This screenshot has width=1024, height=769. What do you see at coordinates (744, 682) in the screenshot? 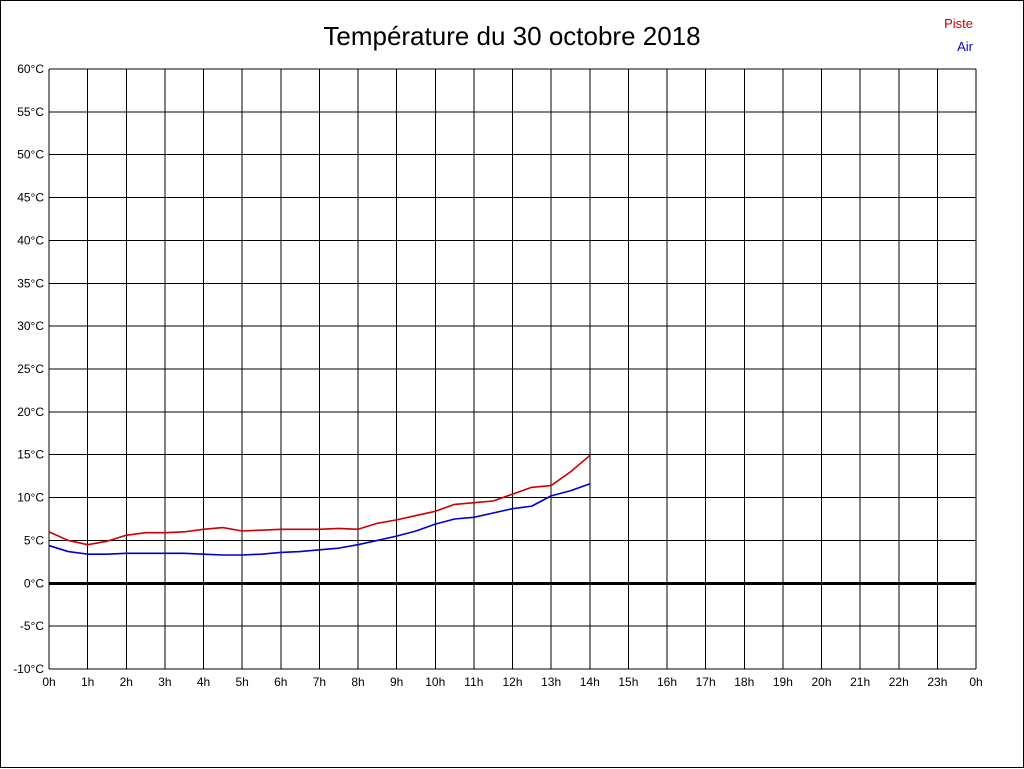
I see `svg-text: 18h` at bounding box center [744, 682].